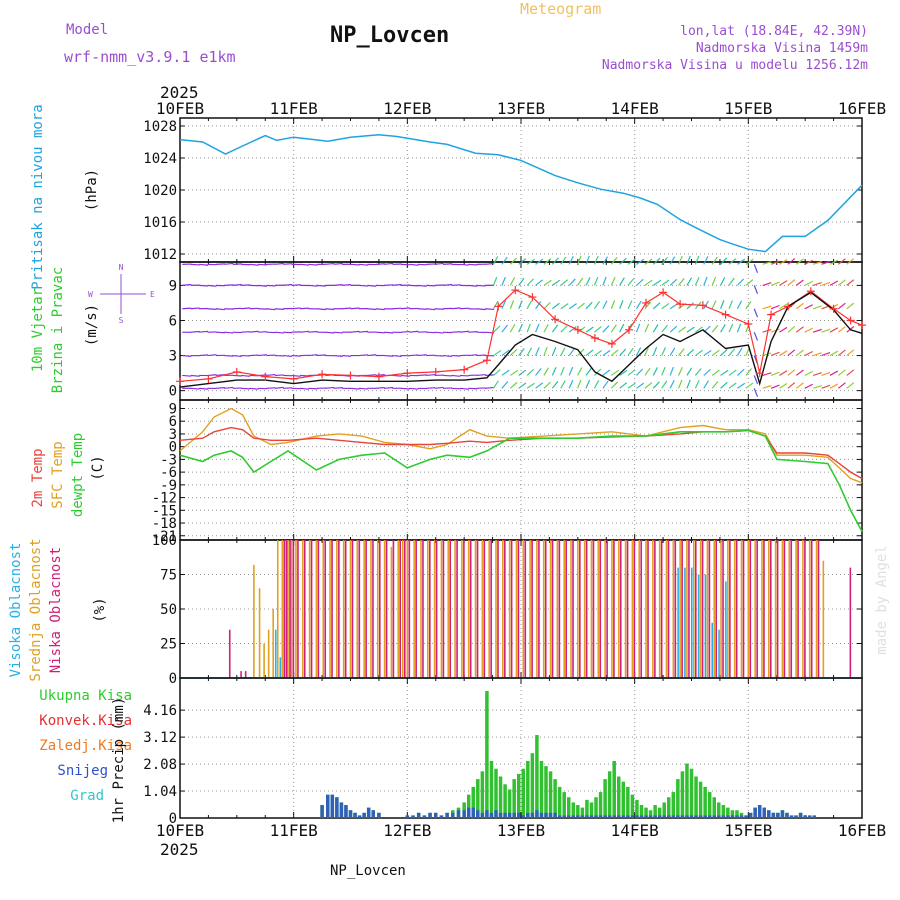 The height and width of the screenshot is (900, 900). Describe the element at coordinates (507, 610) in the screenshot. I see `cloud-panel: 0 25 50 75 100` at that location.